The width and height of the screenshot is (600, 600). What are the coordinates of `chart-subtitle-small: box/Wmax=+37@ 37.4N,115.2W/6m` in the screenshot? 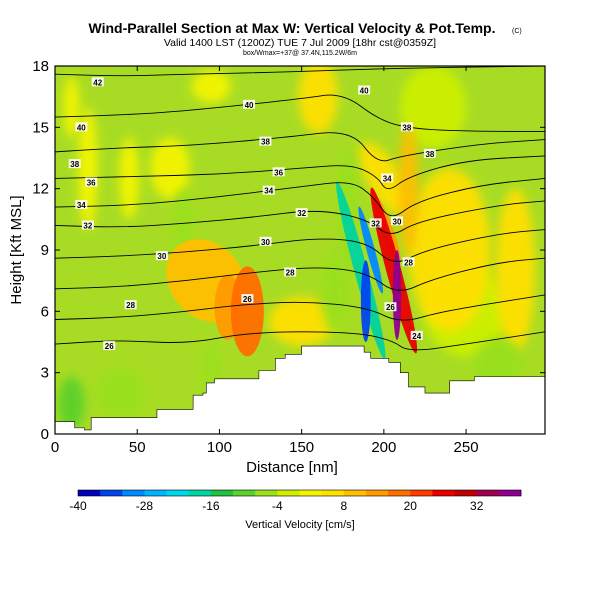 It's located at (300, 53).